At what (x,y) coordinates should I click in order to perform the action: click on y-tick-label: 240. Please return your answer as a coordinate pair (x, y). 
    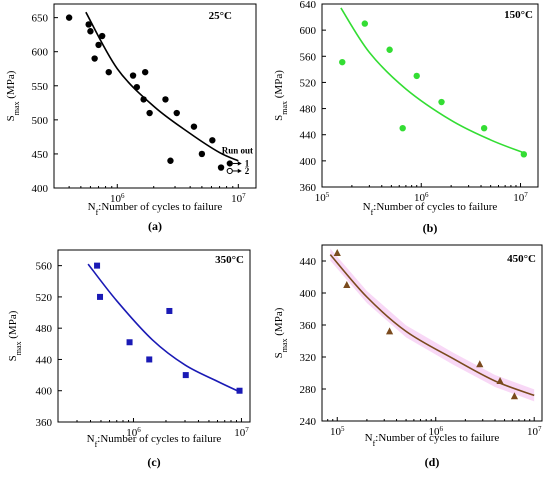
    Looking at the image, I should click on (308, 422).